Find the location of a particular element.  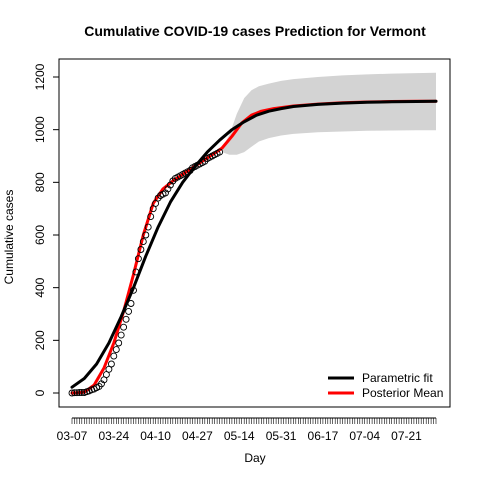

x-tick-label: 07-21 is located at coordinates (406, 436).